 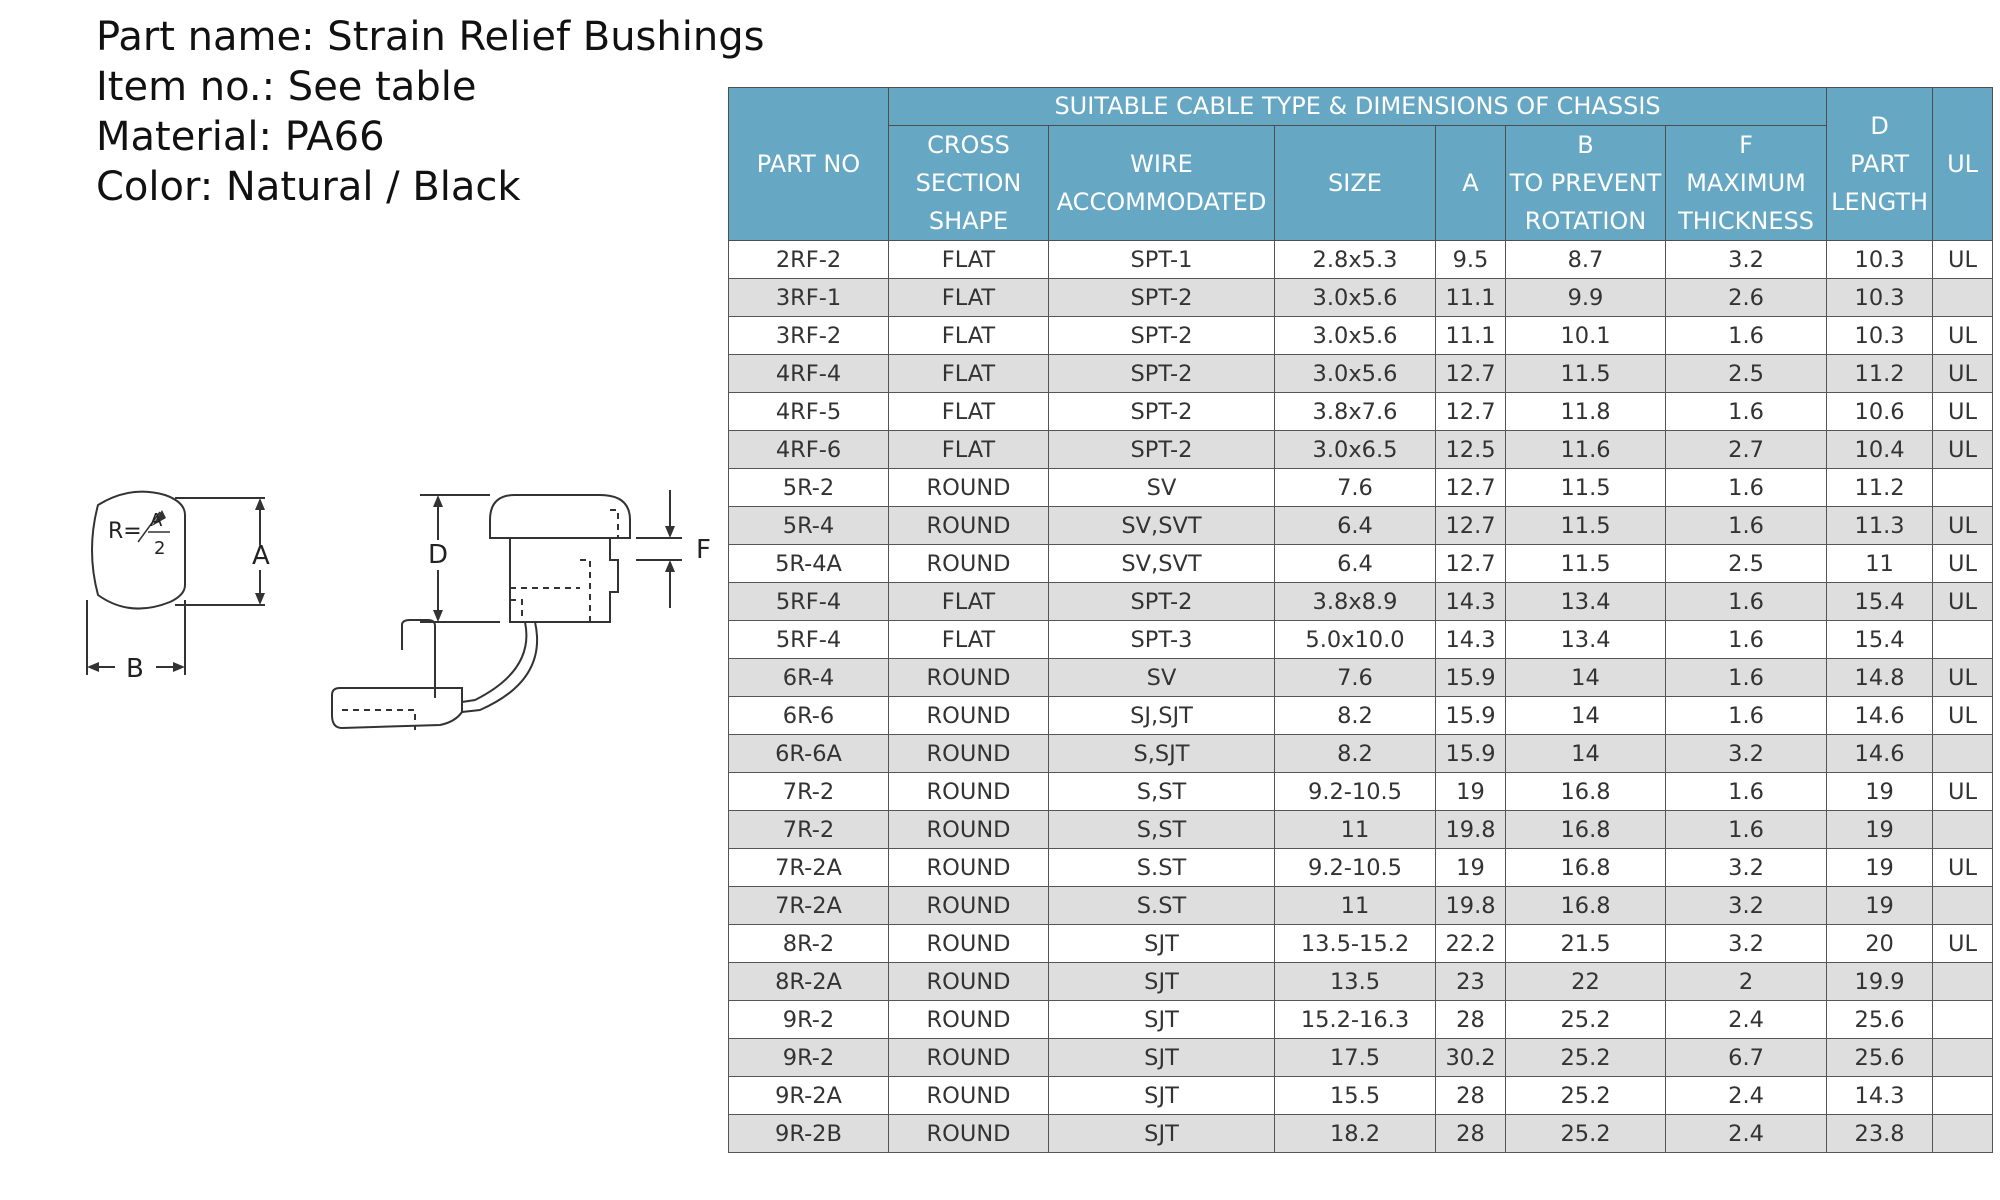 I want to click on col-header-b-line2: TO PREVENT, so click(x=1585, y=183).